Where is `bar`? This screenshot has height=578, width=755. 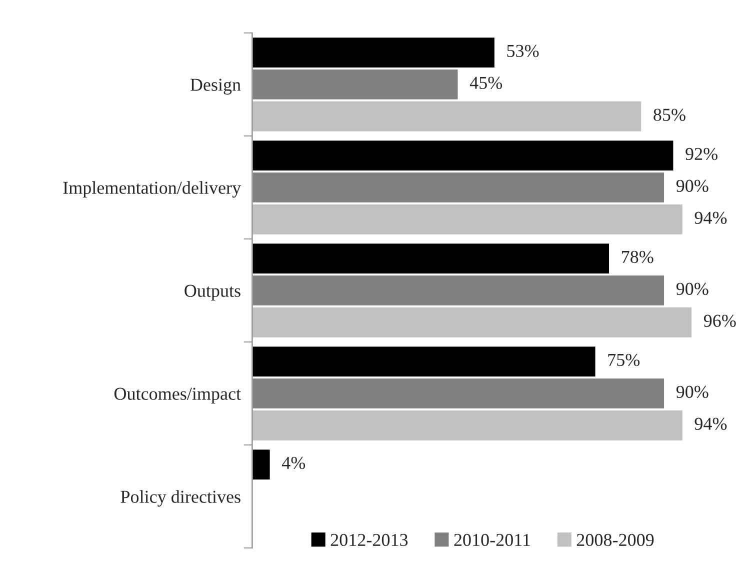
bar is located at coordinates (262, 464).